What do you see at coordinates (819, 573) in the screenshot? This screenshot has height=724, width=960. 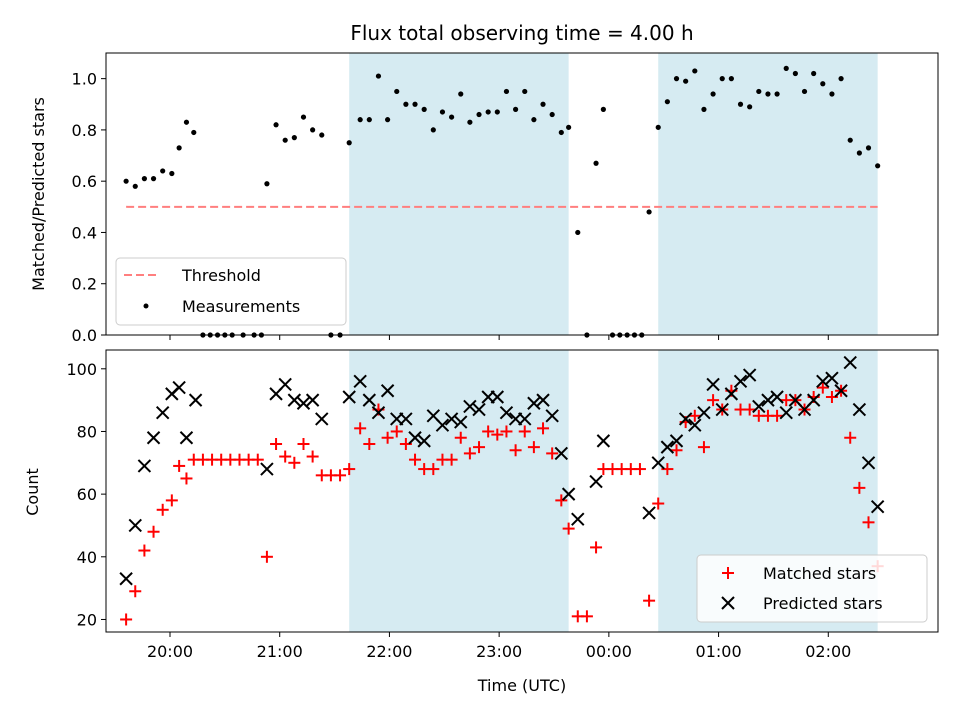 I see `matched-legend-label: Matched stars` at bounding box center [819, 573].